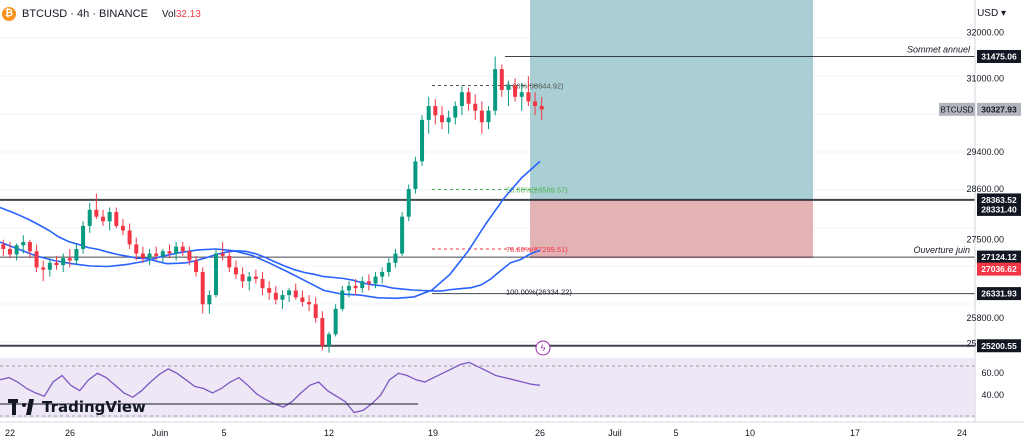  What do you see at coordinates (941, 250) in the screenshot?
I see `level-note-label: Ouverture juin` at bounding box center [941, 250].